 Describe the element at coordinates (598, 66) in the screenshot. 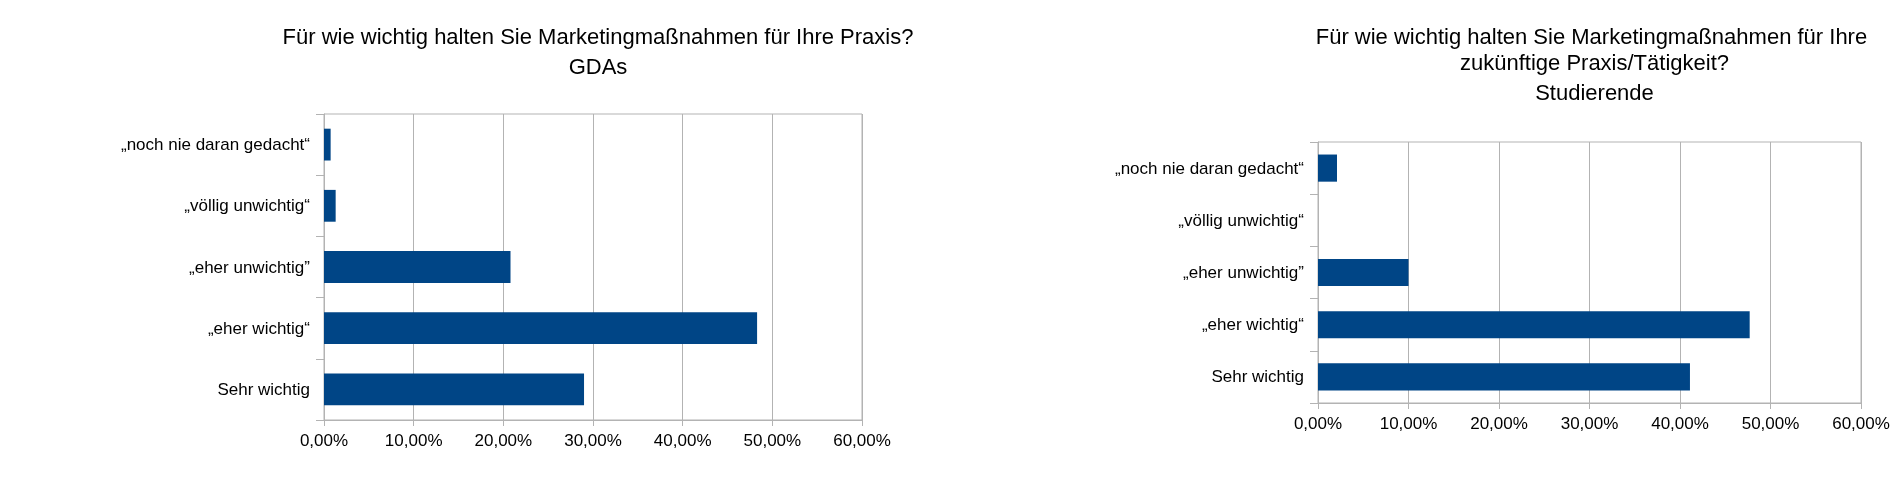

I see `chart-subtitle: GDAs` at that location.